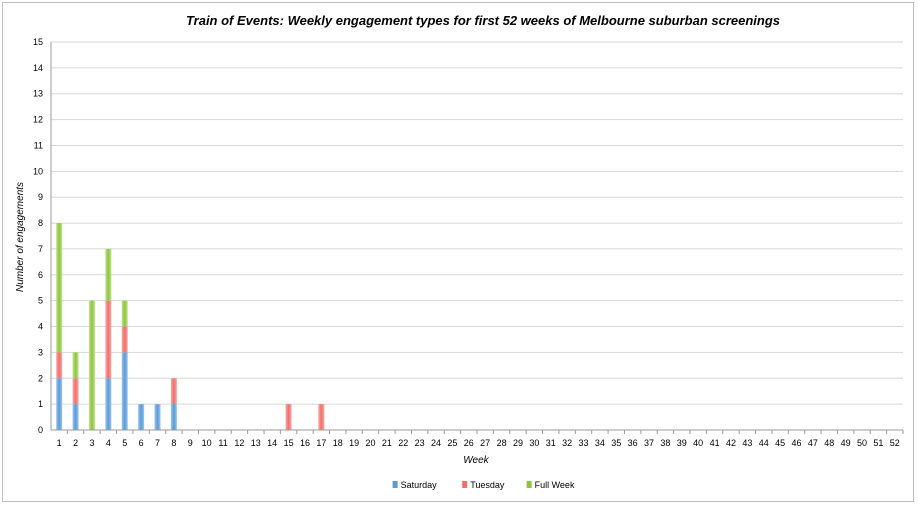  I want to click on y-axis-label: Number of engagements, so click(20, 237).